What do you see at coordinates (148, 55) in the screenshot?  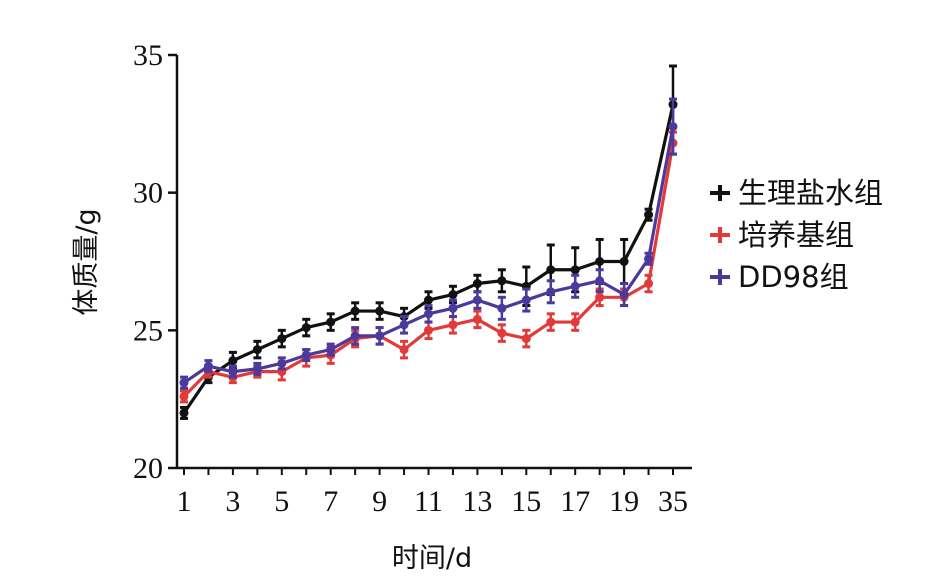 I see `y-tick-label: 35` at bounding box center [148, 55].